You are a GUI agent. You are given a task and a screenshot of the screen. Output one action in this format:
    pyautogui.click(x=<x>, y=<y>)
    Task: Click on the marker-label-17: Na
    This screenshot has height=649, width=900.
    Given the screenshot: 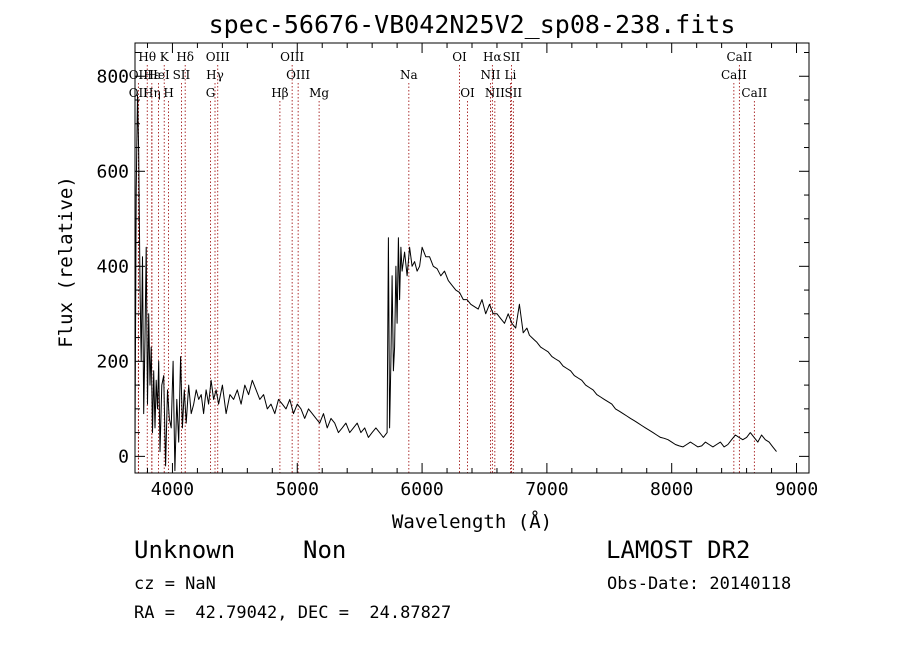 What is the action you would take?
    pyautogui.click(x=409, y=75)
    